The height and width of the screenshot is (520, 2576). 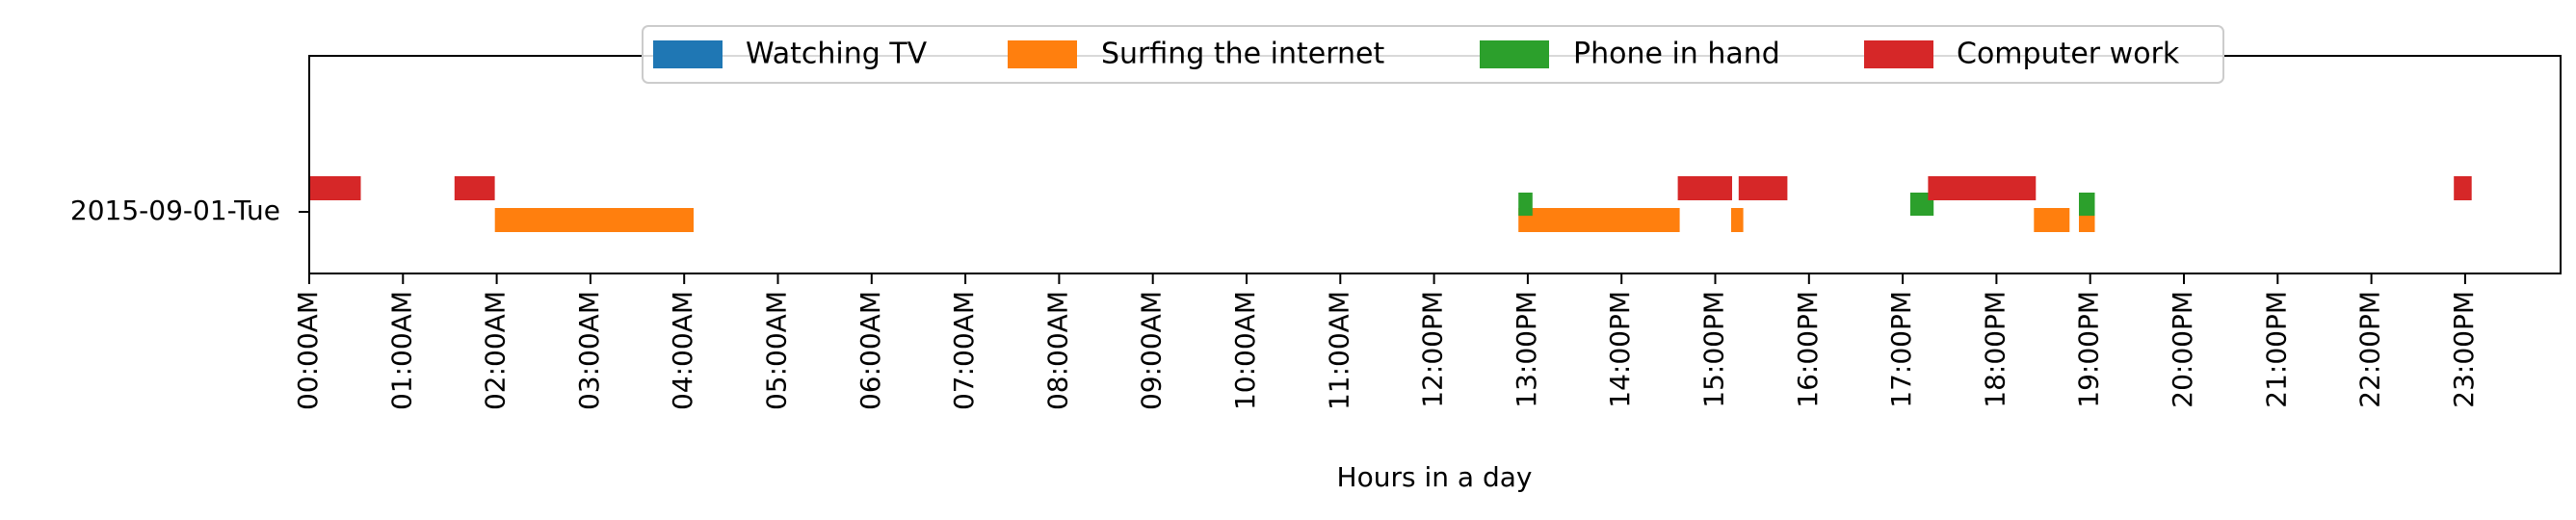 I want to click on x-tick-label-6: 06:00AM, so click(x=870, y=351).